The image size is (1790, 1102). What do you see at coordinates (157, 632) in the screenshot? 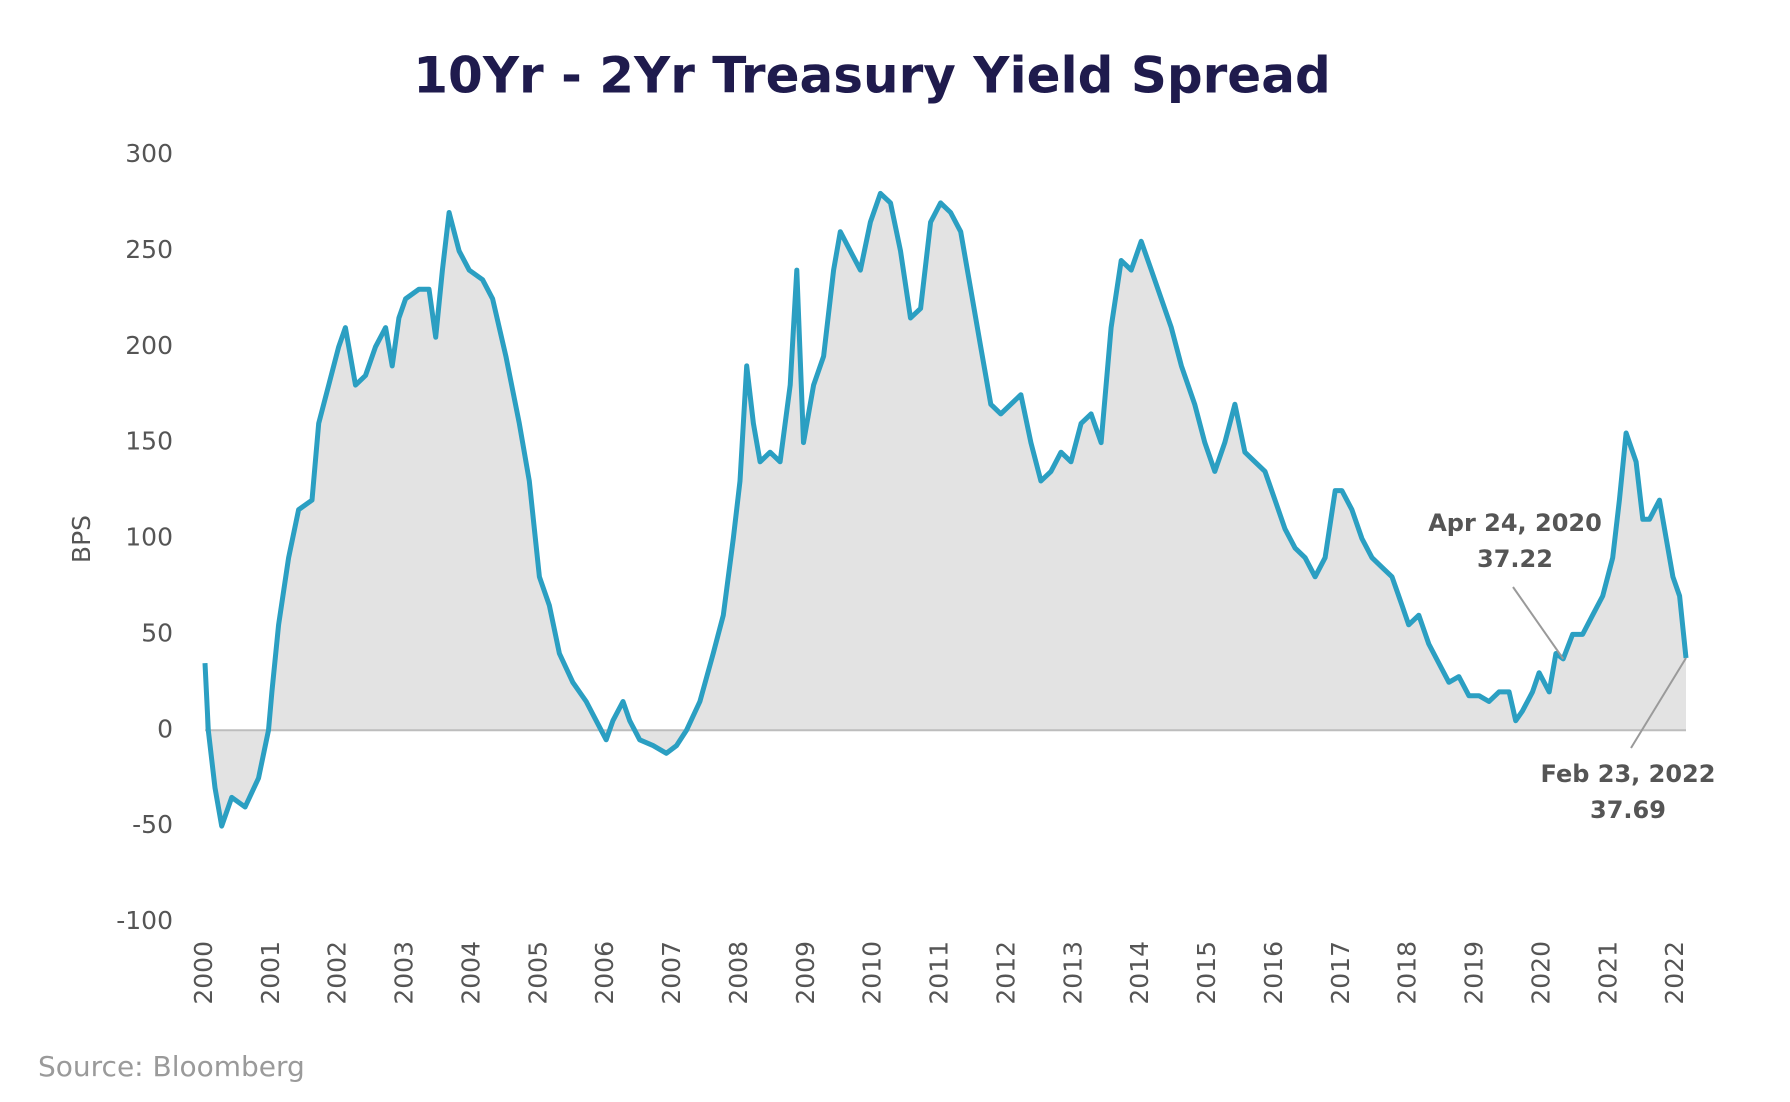
I see `y-tick-label: 50` at bounding box center [157, 632].